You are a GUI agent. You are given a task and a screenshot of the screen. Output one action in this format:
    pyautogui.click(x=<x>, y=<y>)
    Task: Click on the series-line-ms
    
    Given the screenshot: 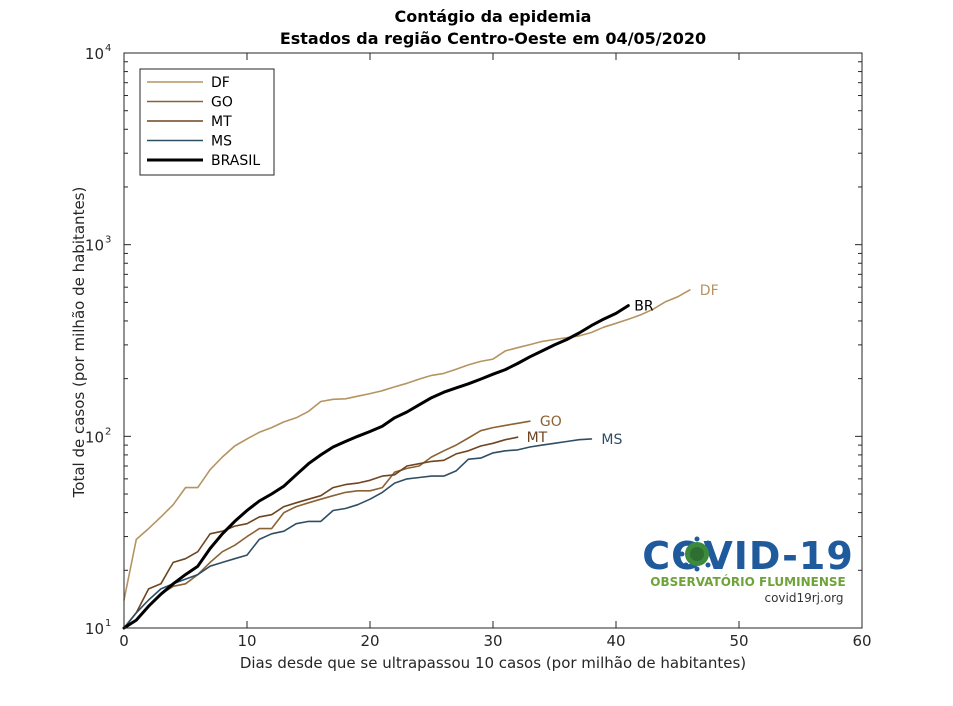 What is the action you would take?
    pyautogui.click(x=358, y=533)
    